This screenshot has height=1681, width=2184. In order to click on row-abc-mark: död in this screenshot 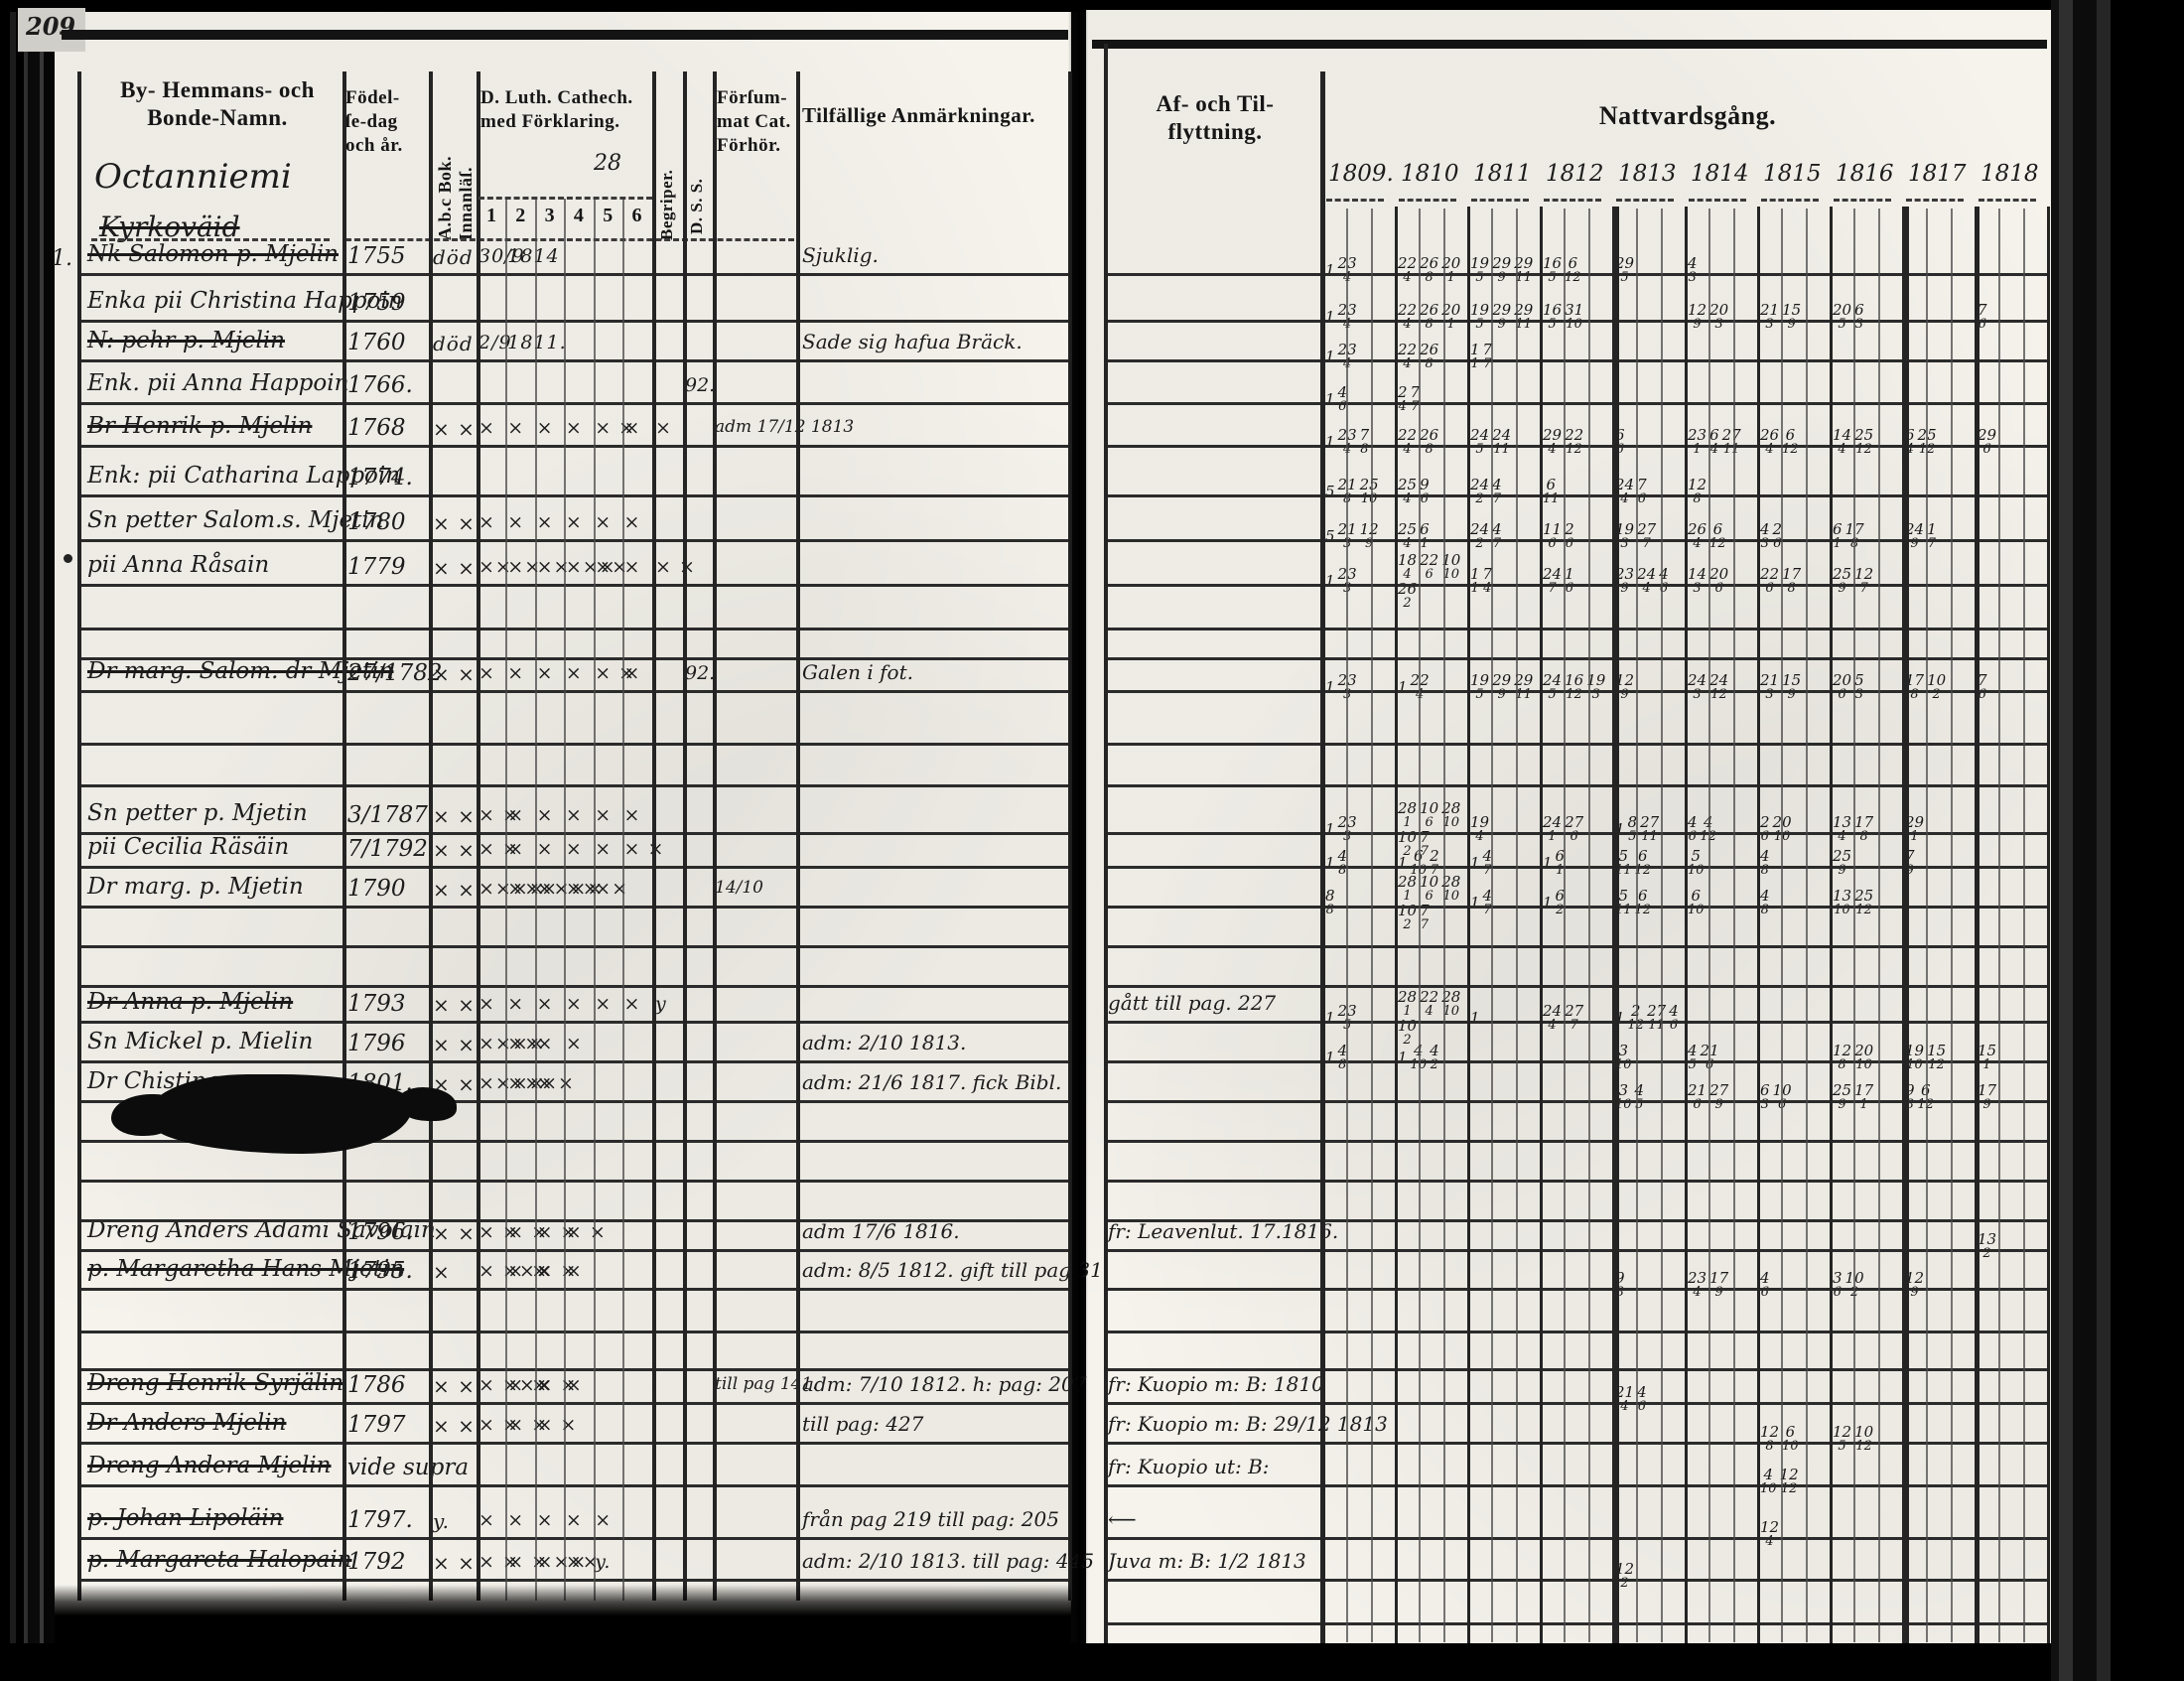, I will do `click(453, 257)`.